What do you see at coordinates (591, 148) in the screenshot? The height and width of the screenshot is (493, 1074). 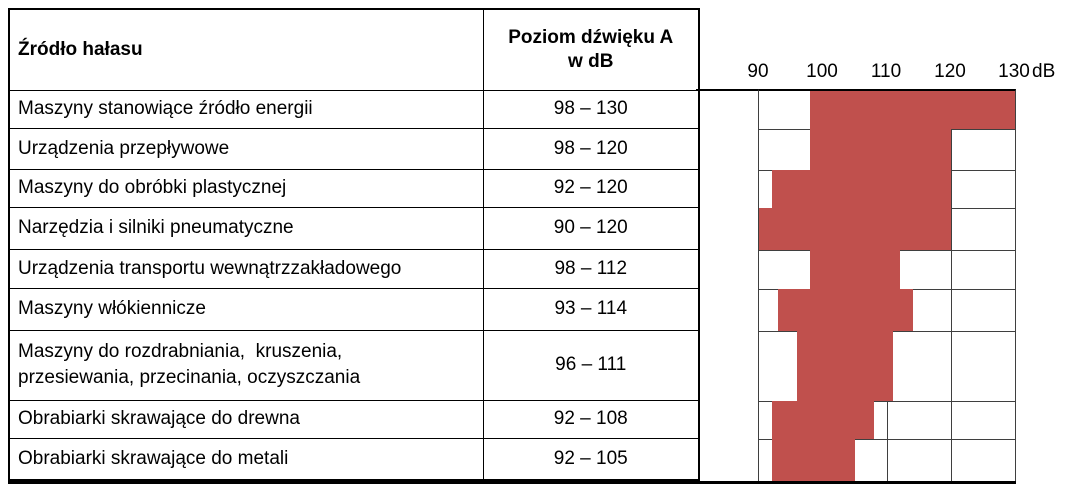 I see `db-range-cell: 98 – 120` at bounding box center [591, 148].